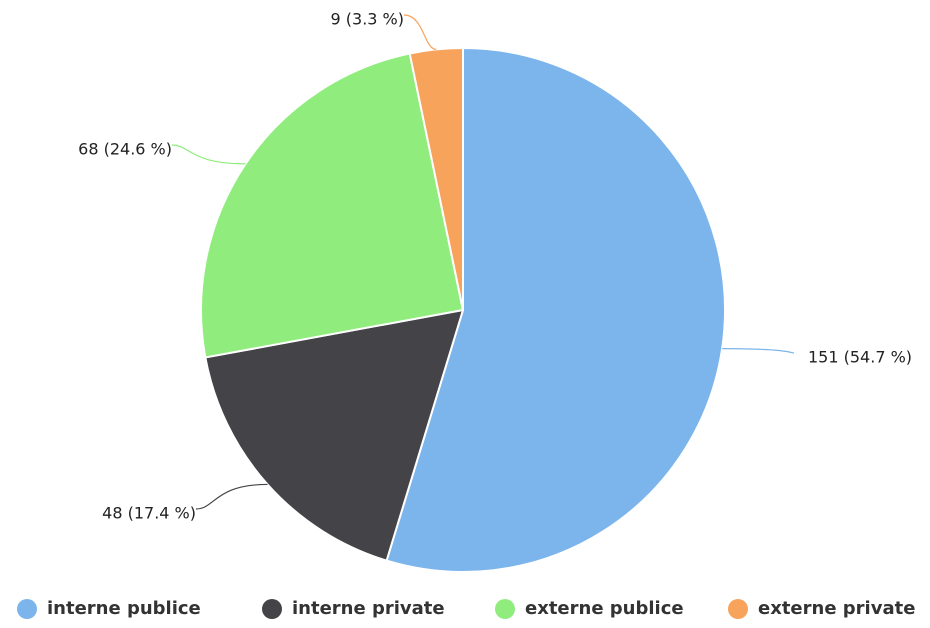 This screenshot has width=930, height=628. Describe the element at coordinates (208, 154) in the screenshot. I see `connector-externe-publice` at that location.